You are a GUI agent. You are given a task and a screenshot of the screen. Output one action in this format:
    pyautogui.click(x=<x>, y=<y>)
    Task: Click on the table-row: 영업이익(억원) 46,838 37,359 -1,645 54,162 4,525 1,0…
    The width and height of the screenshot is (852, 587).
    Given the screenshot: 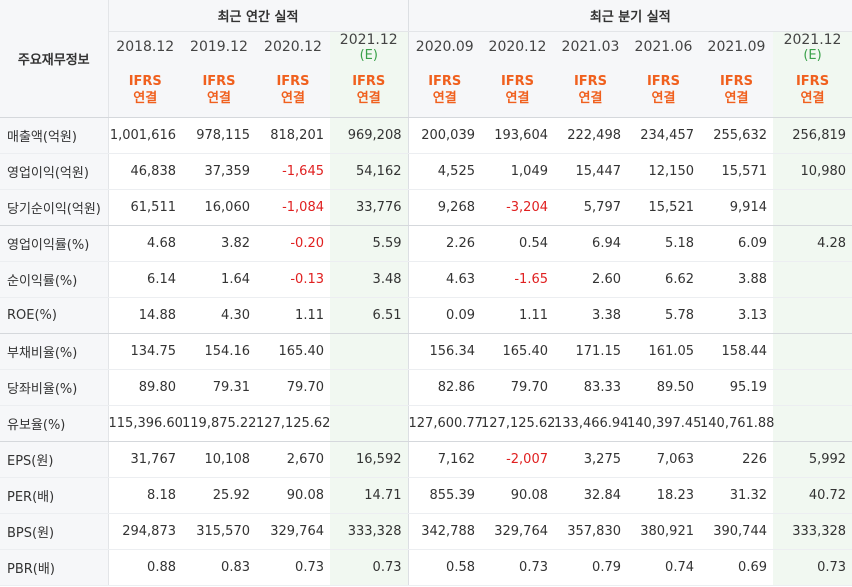 What is the action you would take?
    pyautogui.click(x=426, y=171)
    